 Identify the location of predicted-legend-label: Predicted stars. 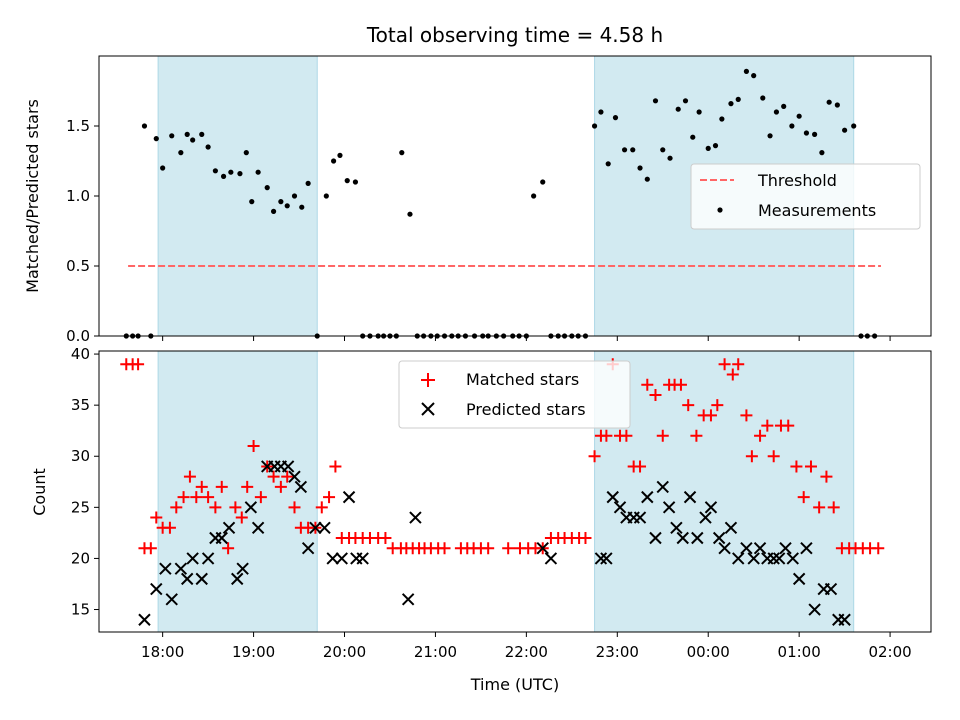
(526, 409).